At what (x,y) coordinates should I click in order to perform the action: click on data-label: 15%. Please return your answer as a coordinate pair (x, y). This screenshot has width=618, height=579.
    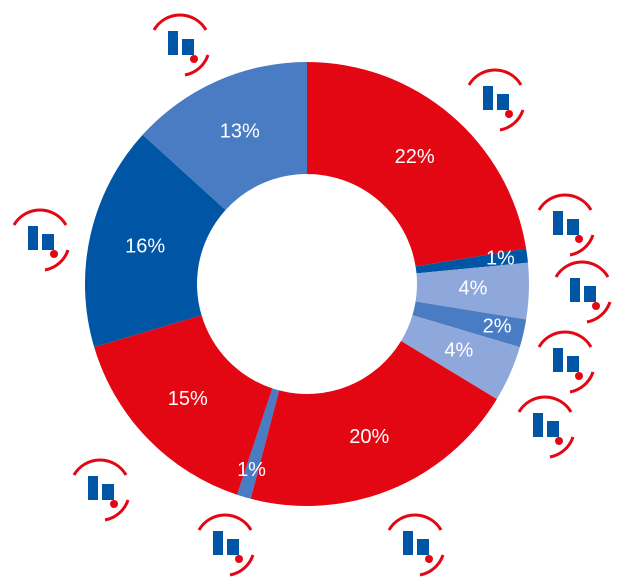
    Looking at the image, I should click on (188, 399).